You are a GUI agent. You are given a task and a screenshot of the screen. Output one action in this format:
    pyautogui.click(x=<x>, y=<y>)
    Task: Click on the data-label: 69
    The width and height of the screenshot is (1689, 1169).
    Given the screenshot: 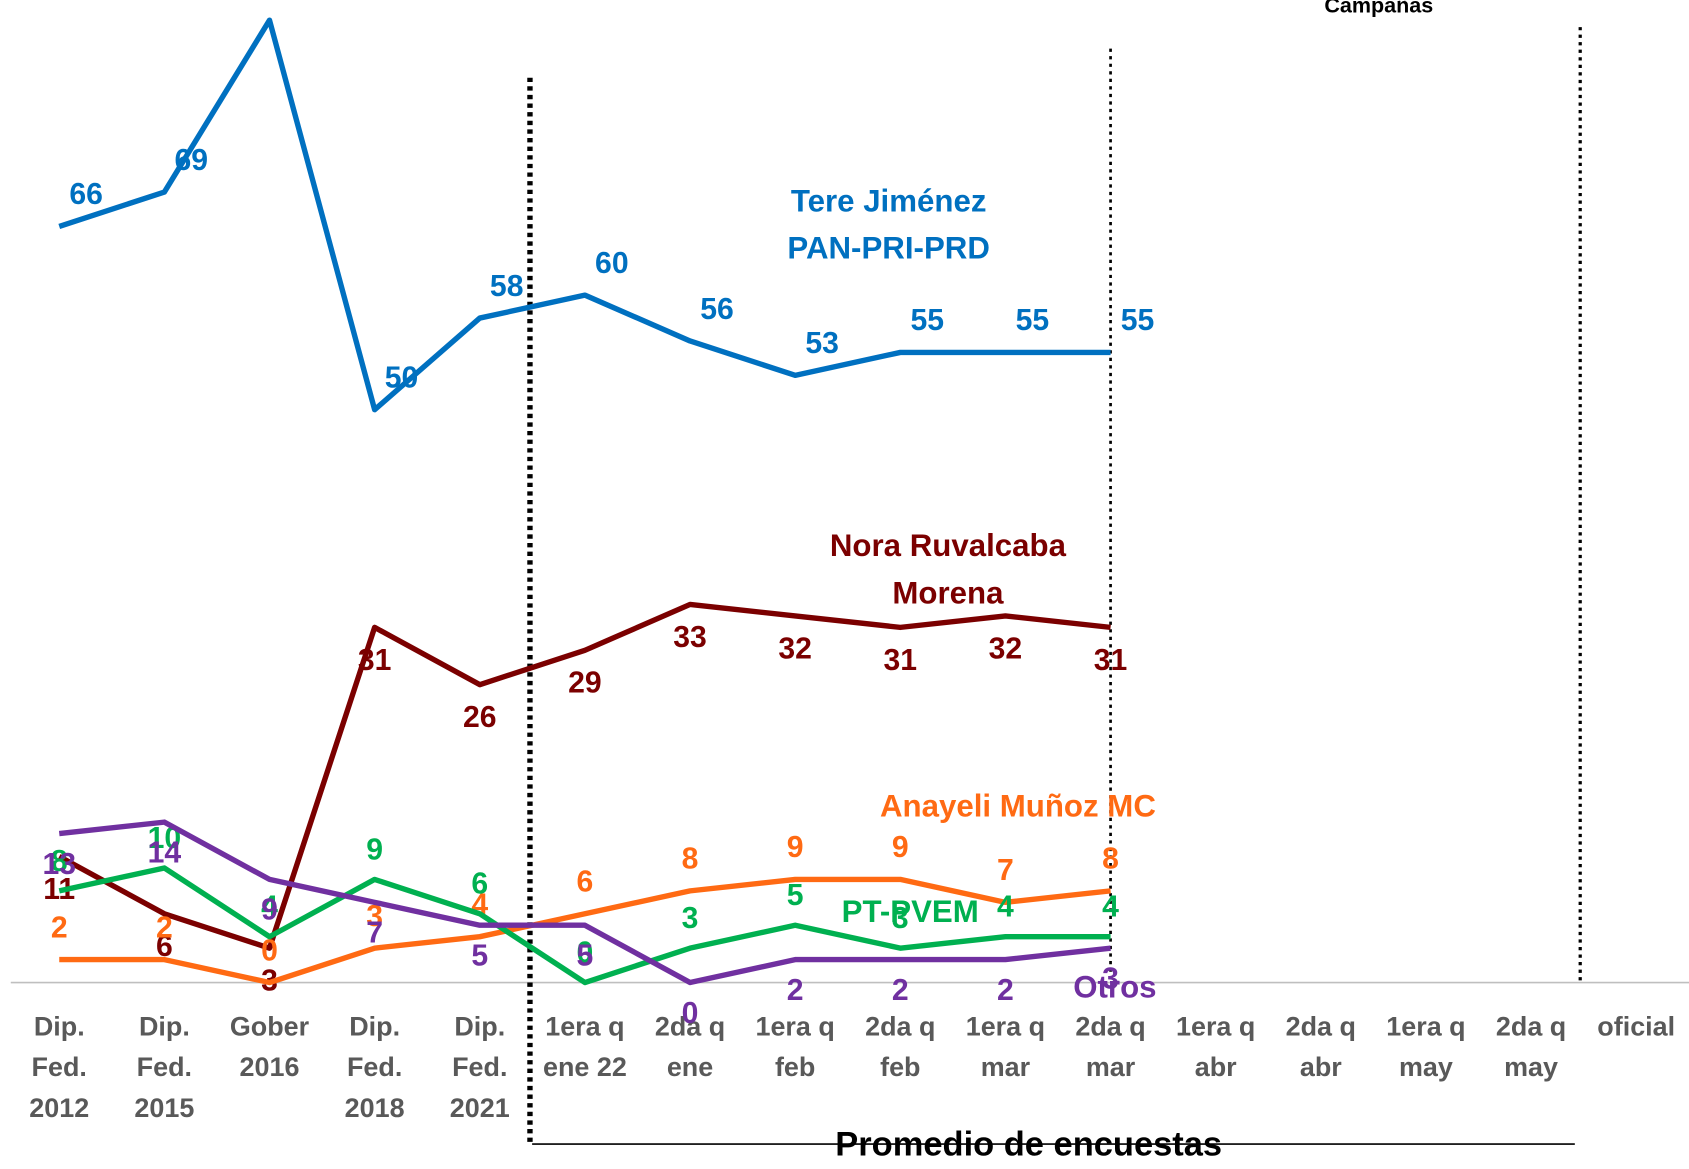 What is the action you would take?
    pyautogui.click(x=192, y=160)
    